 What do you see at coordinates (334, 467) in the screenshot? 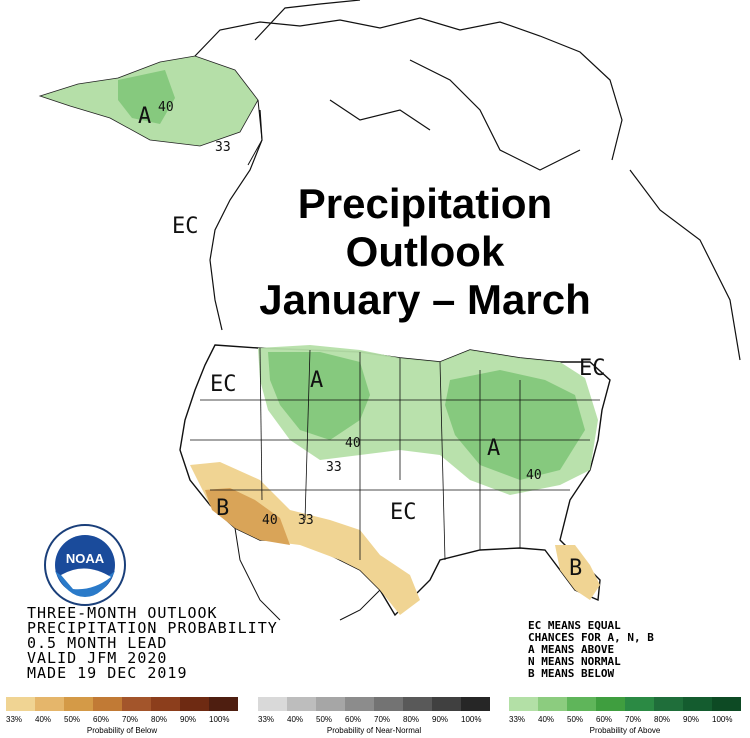
I see `map-label-north-central-33: 33` at bounding box center [334, 467].